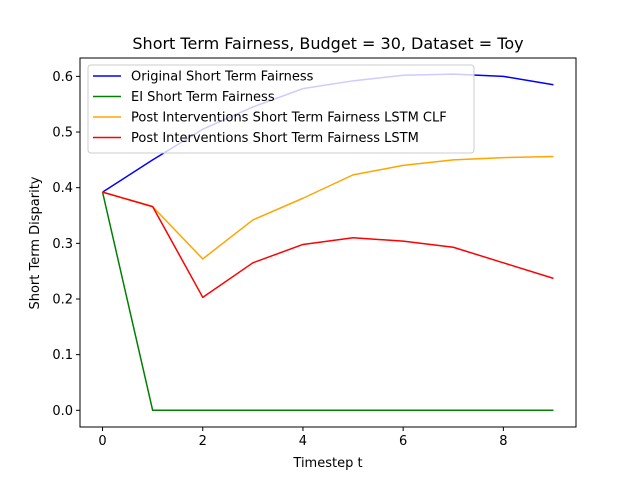 Image resolution: width=640 pixels, height=484 pixels. I want to click on legend-box, so click(281, 109).